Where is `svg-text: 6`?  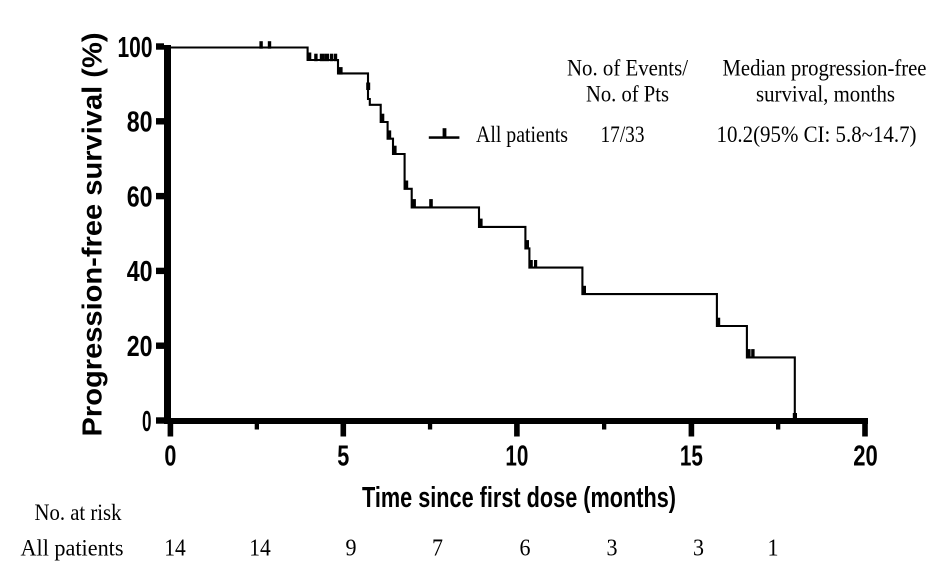
svg-text: 6 is located at coordinates (525, 549).